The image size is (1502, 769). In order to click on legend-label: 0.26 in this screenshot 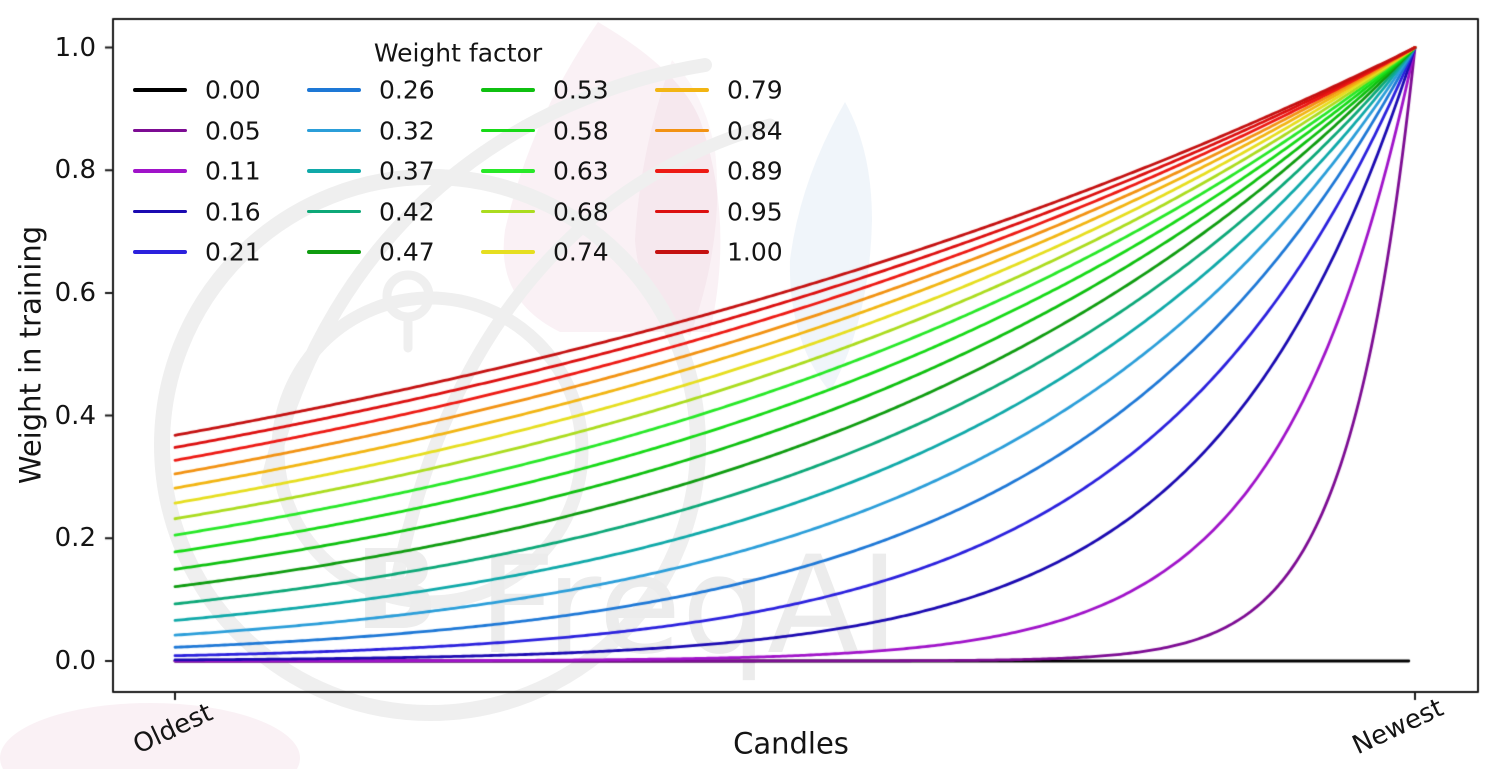, I will do `click(407, 90)`.